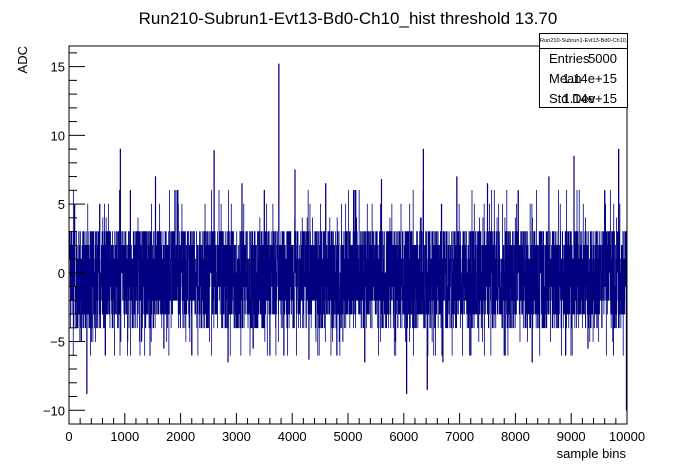 The height and width of the screenshot is (472, 696). What do you see at coordinates (292, 436) in the screenshot?
I see `x-tick-label: 4000` at bounding box center [292, 436].